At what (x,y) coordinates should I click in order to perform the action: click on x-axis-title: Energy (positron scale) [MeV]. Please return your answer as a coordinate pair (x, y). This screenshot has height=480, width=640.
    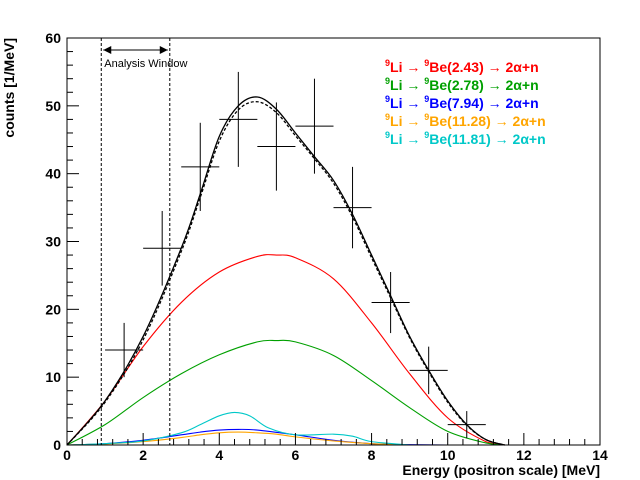
    Looking at the image, I should click on (501, 470).